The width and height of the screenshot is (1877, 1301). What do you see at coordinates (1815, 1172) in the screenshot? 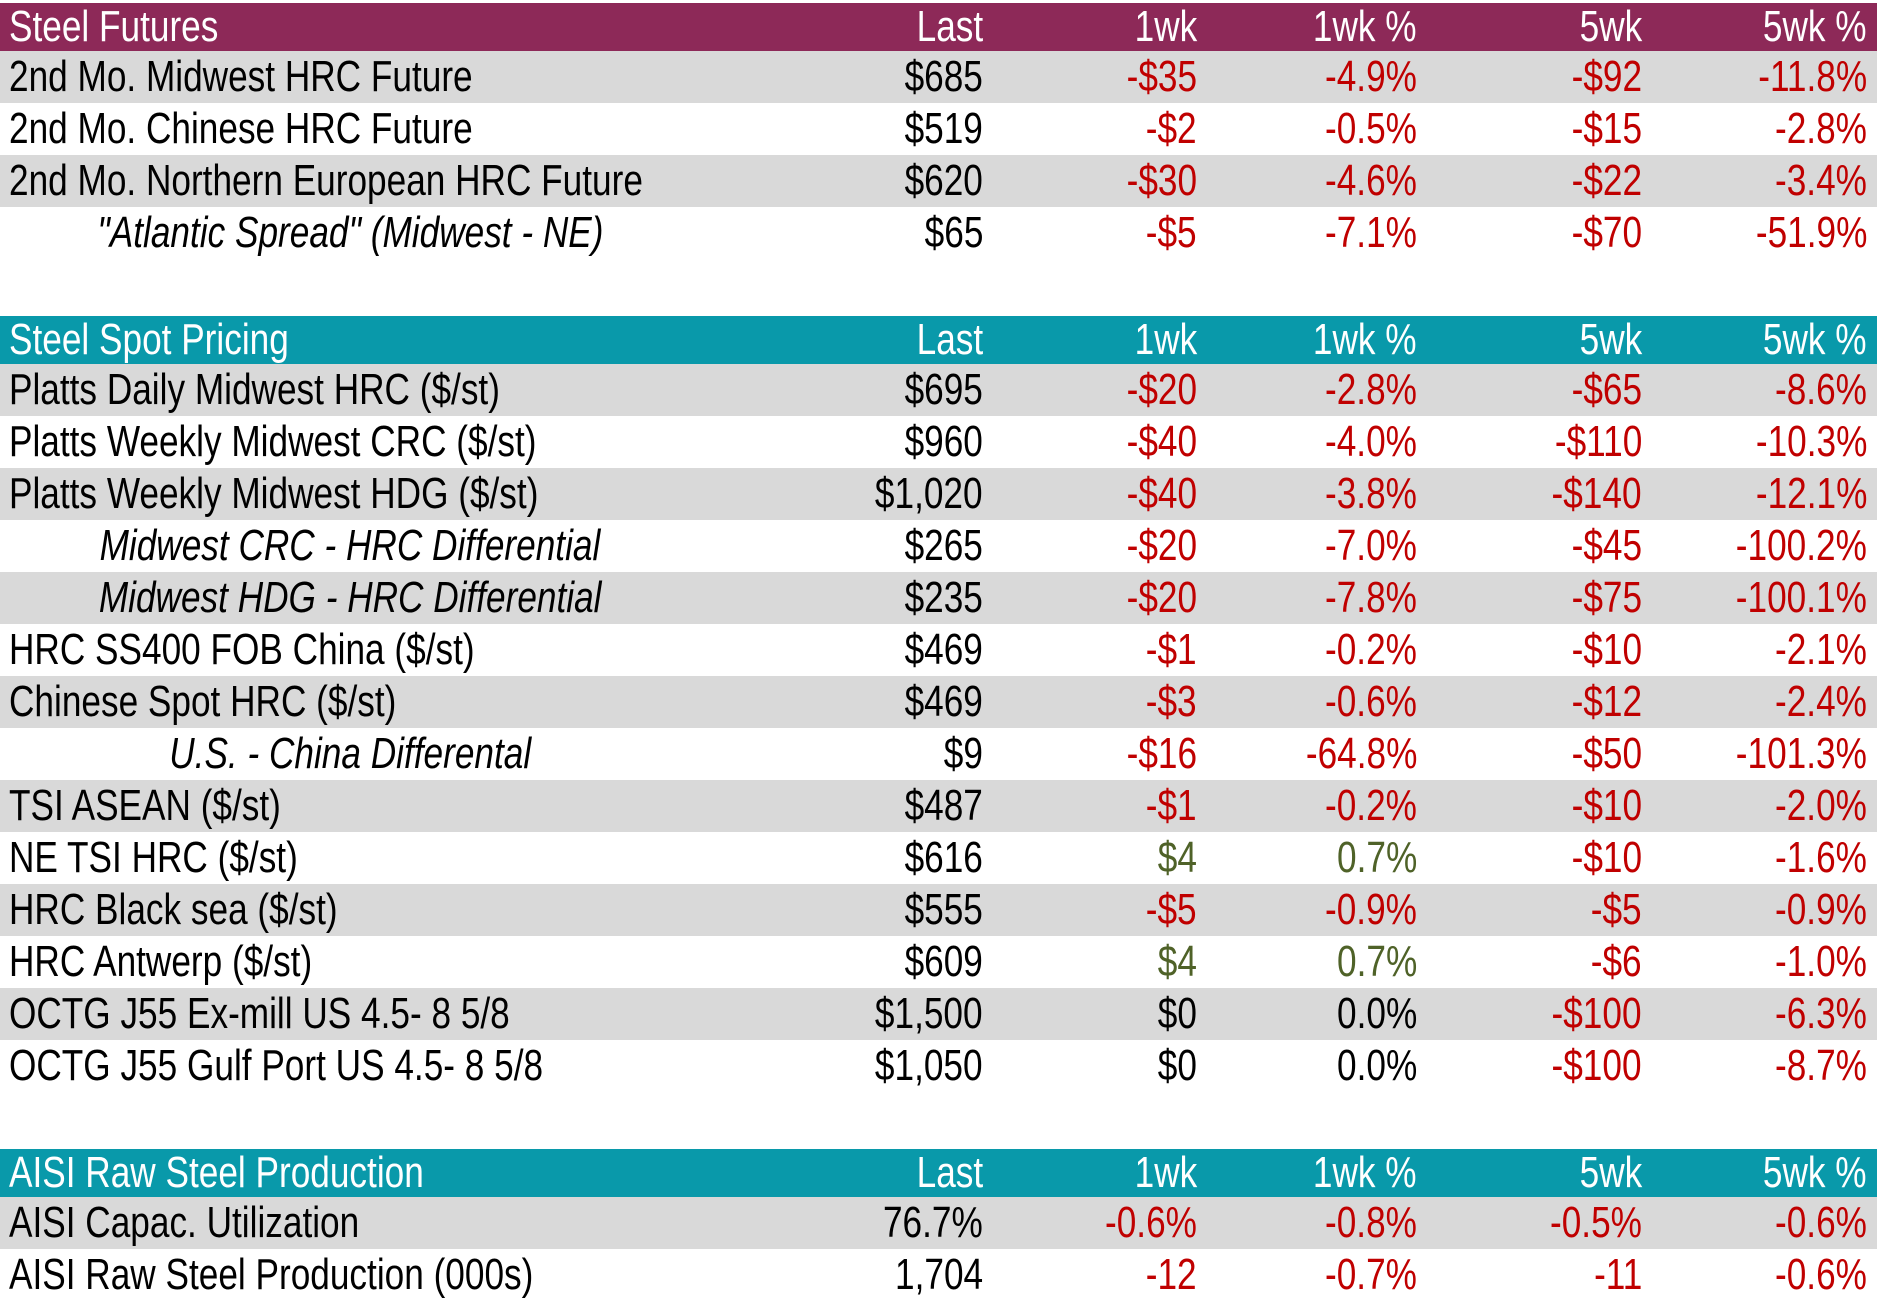
I see `col-header-text: 5wk %` at bounding box center [1815, 1172].